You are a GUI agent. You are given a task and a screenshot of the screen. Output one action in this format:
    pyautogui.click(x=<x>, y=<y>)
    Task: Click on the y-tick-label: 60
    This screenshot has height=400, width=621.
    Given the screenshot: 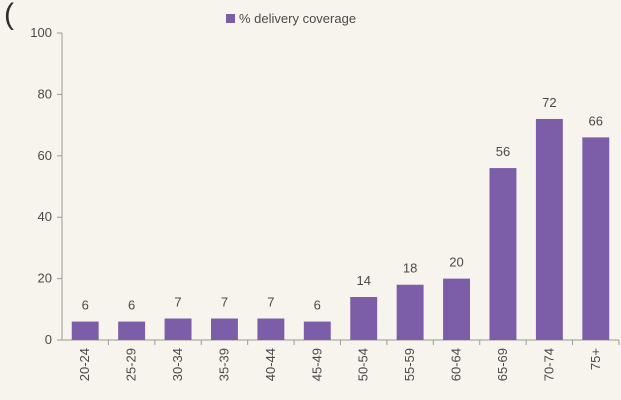 What is the action you would take?
    pyautogui.click(x=45, y=155)
    